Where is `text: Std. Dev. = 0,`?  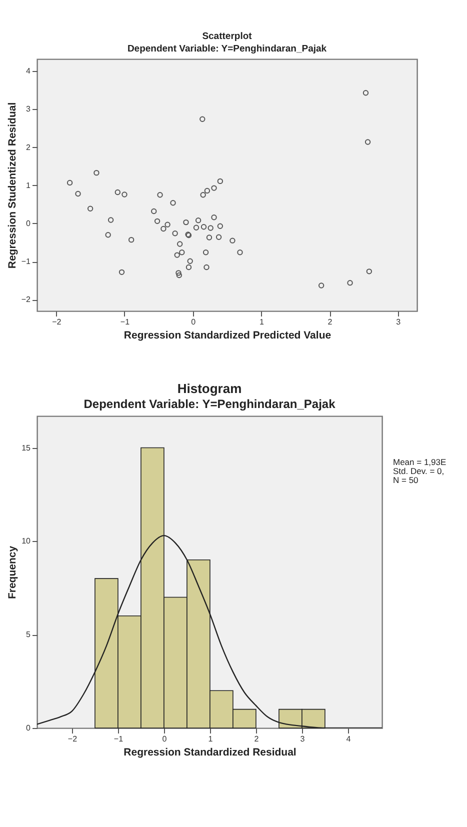 text: Std. Dev. = 0, is located at coordinates (418, 471).